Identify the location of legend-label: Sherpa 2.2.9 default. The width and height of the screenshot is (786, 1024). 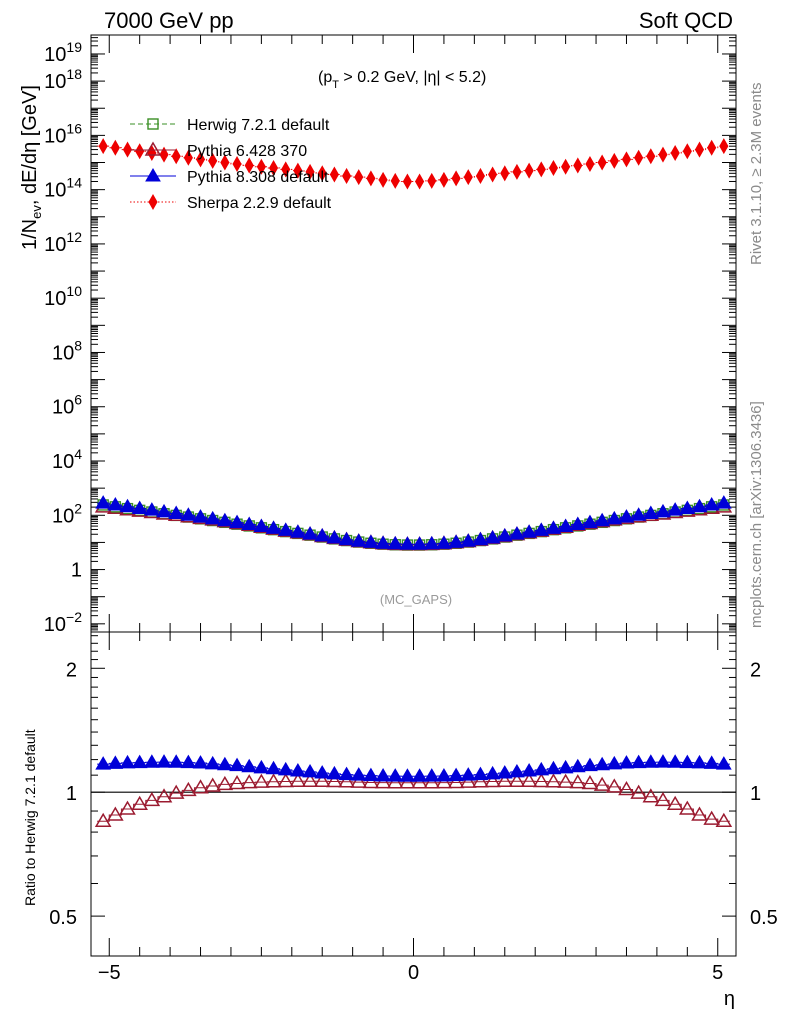
(259, 203).